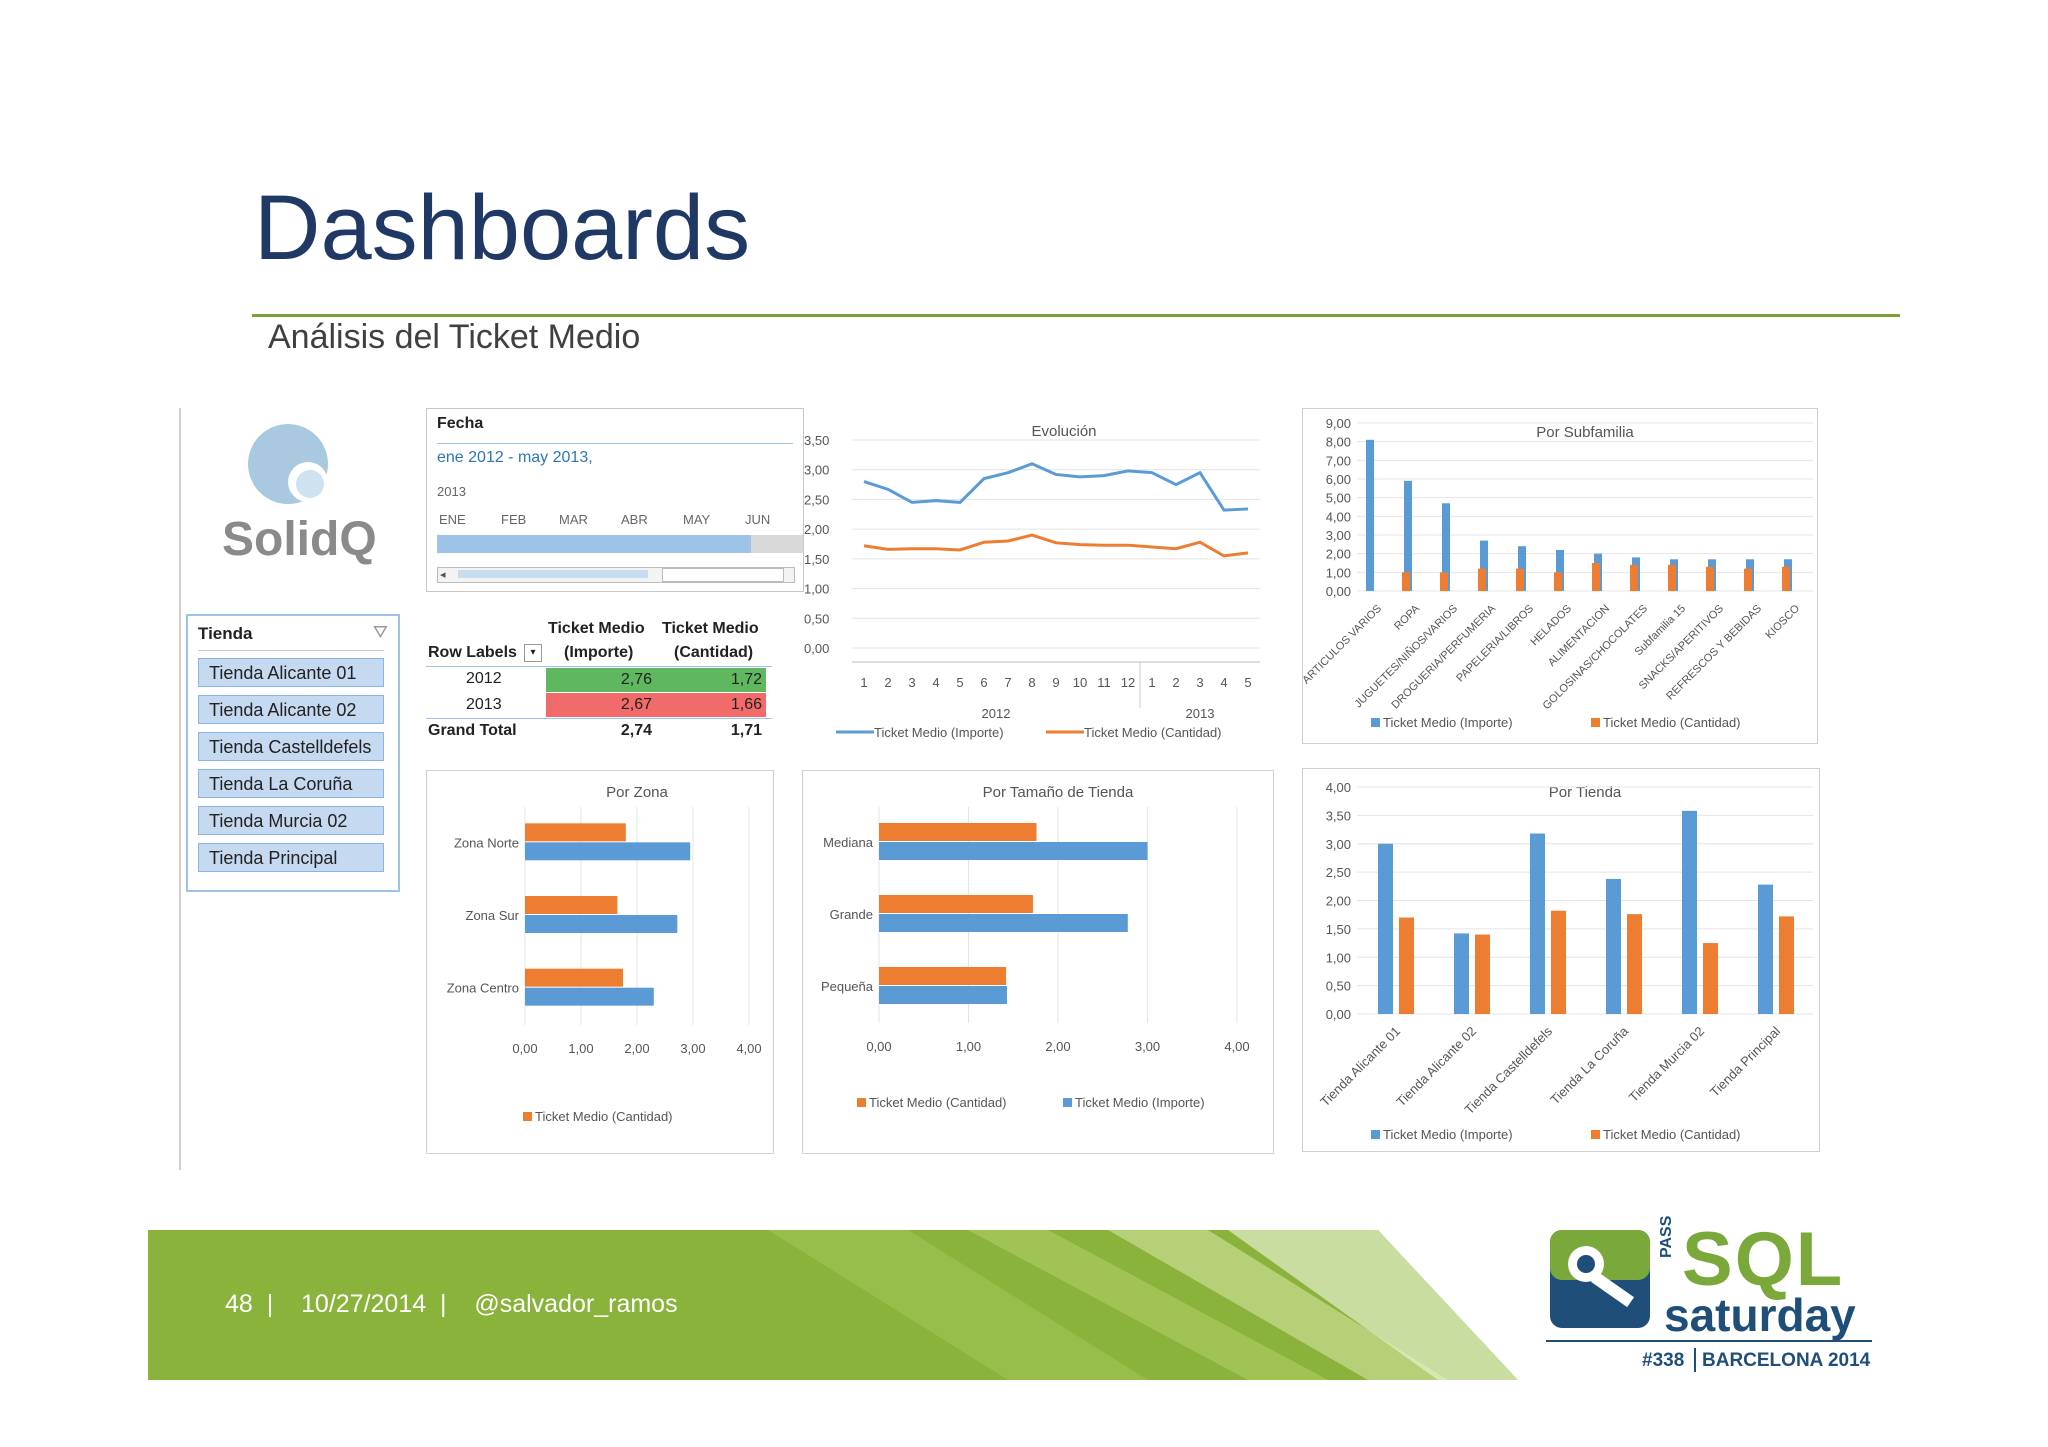 The width and height of the screenshot is (2048, 1447). What do you see at coordinates (291, 783) in the screenshot?
I see `slicer-item: Tienda La Coruña` at bounding box center [291, 783].